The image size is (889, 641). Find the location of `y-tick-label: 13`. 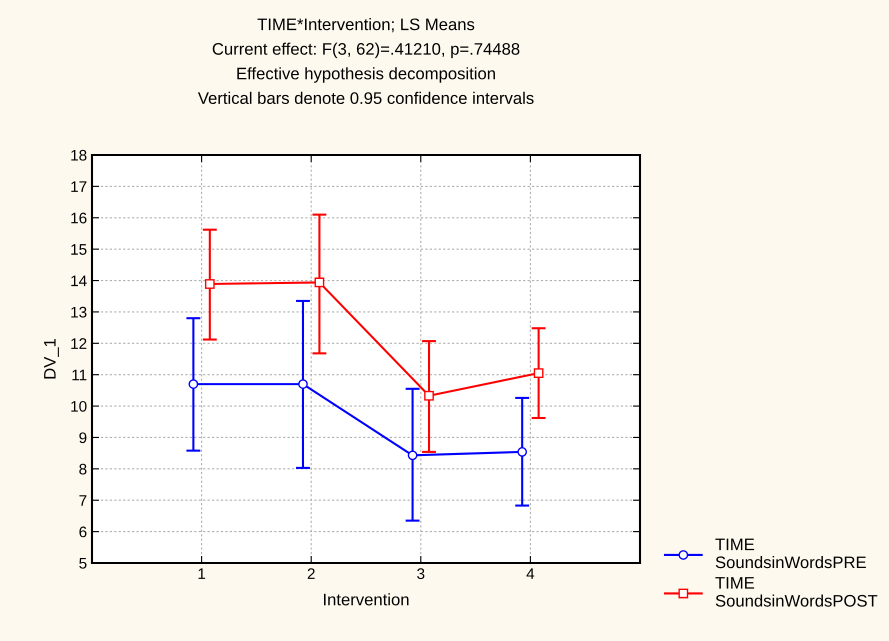

y-tick-label: 13 is located at coordinates (78, 312).